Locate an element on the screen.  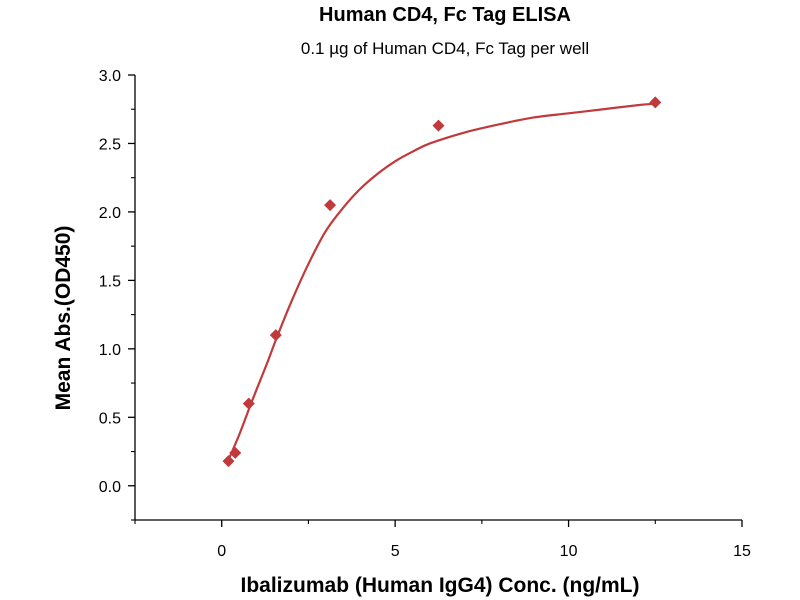
x-tick-label: 5 is located at coordinates (395, 551).